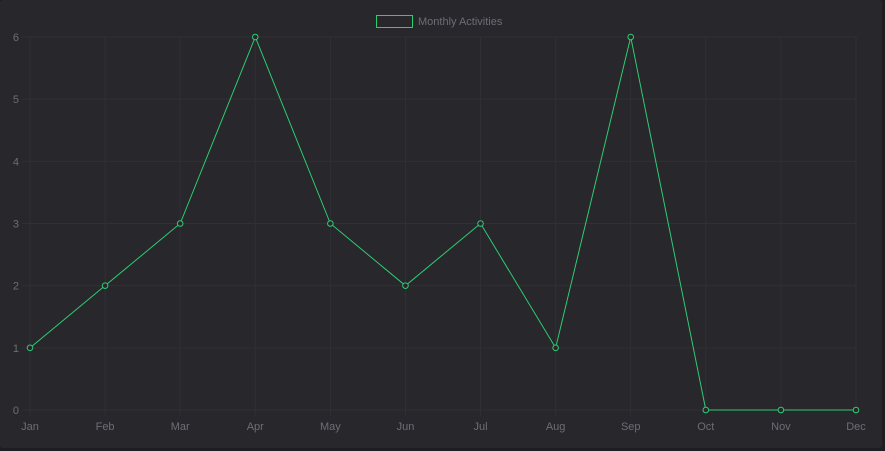 The height and width of the screenshot is (451, 885). Describe the element at coordinates (394, 21) in the screenshot. I see `legend-swatch` at that location.